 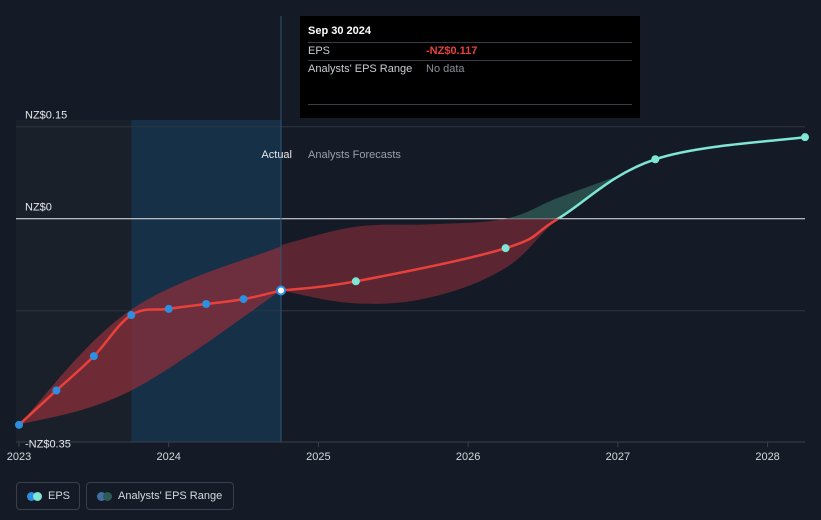 What do you see at coordinates (104, 496) in the screenshot?
I see `range-legend-icon` at bounding box center [104, 496].